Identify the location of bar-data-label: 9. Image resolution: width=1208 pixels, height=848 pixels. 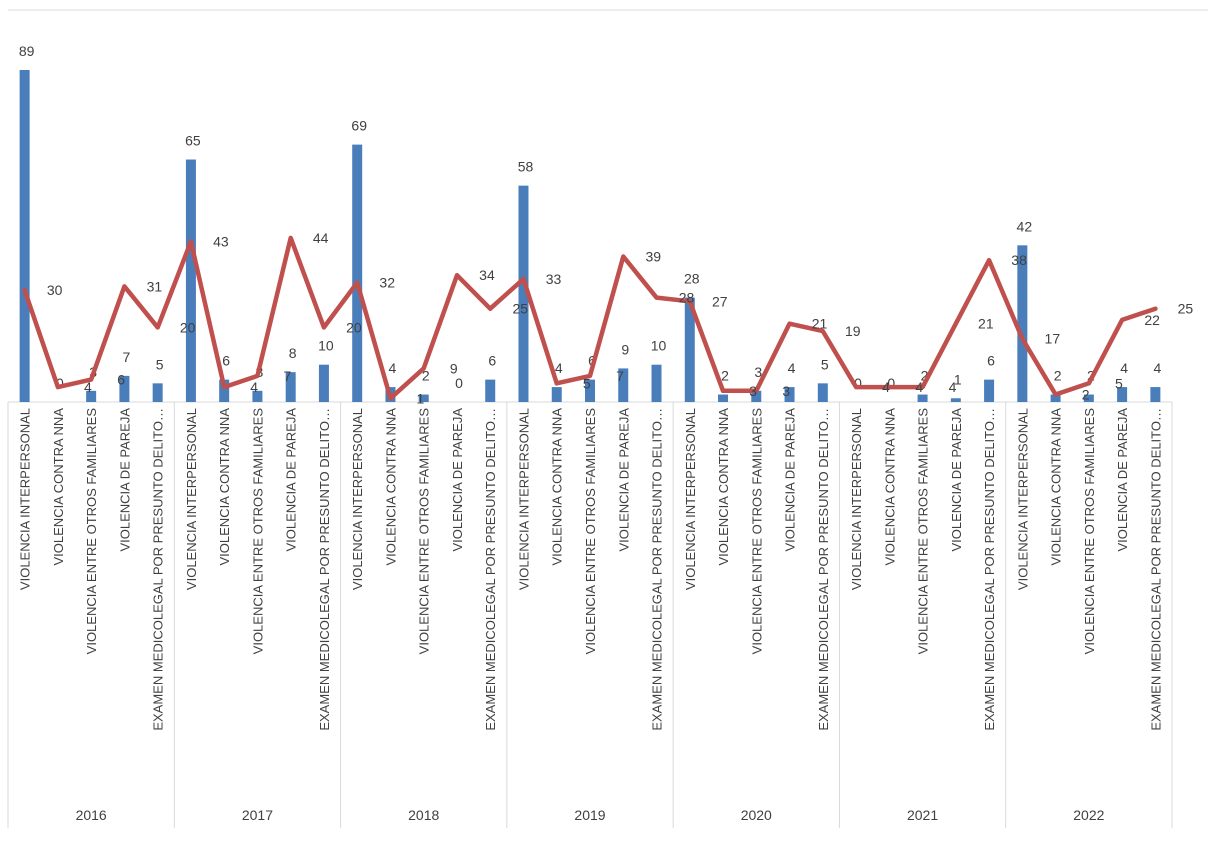
(625, 349).